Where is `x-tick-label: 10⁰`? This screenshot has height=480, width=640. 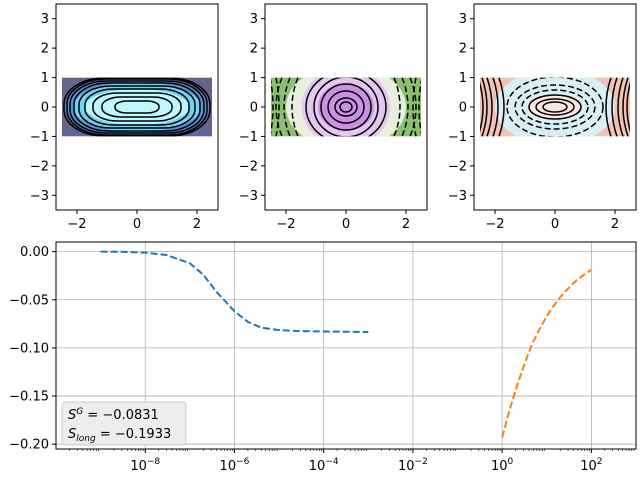
x-tick-label: 10⁰ is located at coordinates (502, 465).